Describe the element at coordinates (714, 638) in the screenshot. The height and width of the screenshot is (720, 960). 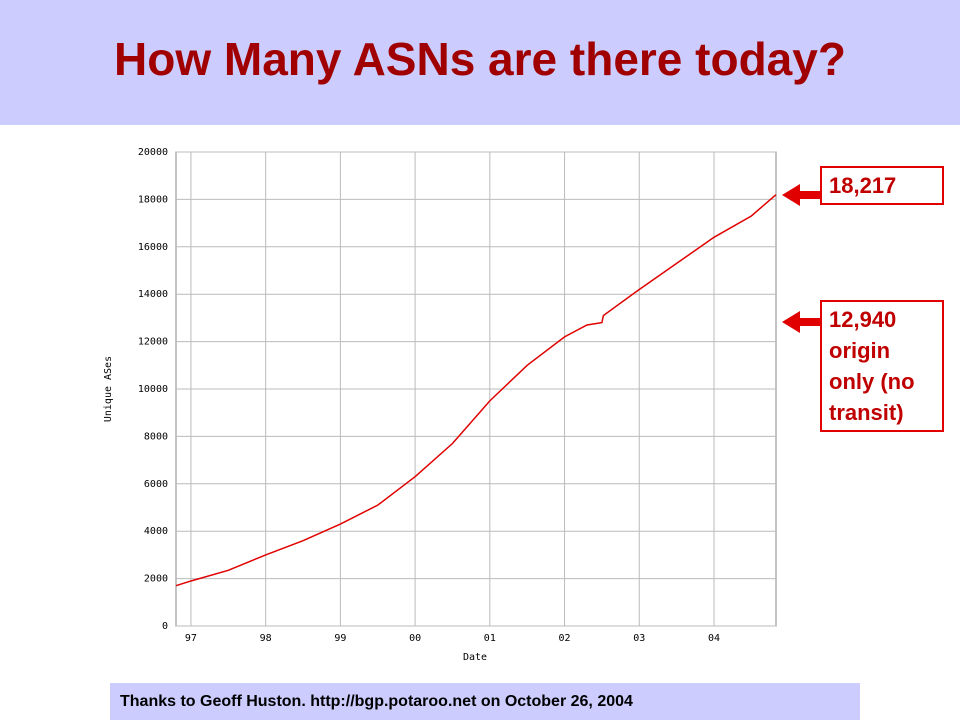
I see `x-tick-label: 04` at that location.